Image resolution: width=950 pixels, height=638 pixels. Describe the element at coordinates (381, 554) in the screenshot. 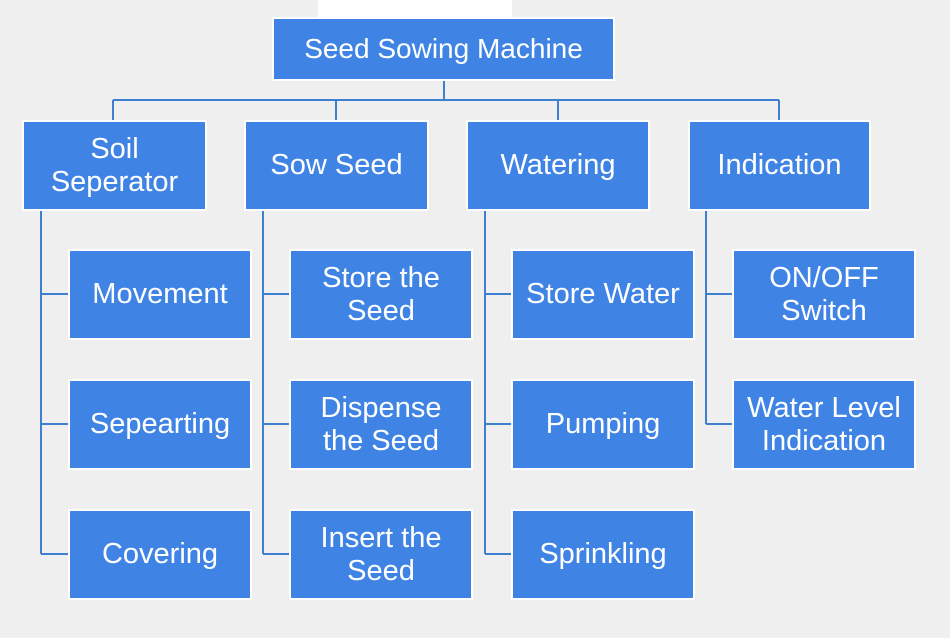

I see `leaf-node-insert-the-seed: Insert the Seed` at that location.